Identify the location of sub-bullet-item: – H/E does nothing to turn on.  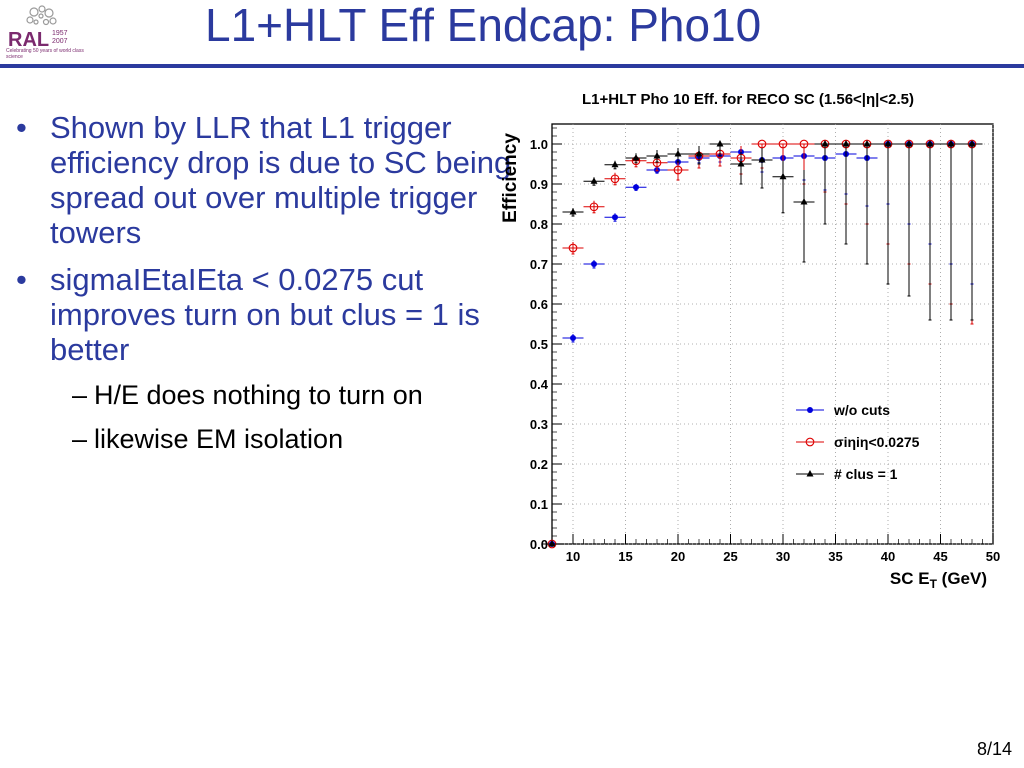
(264, 395).